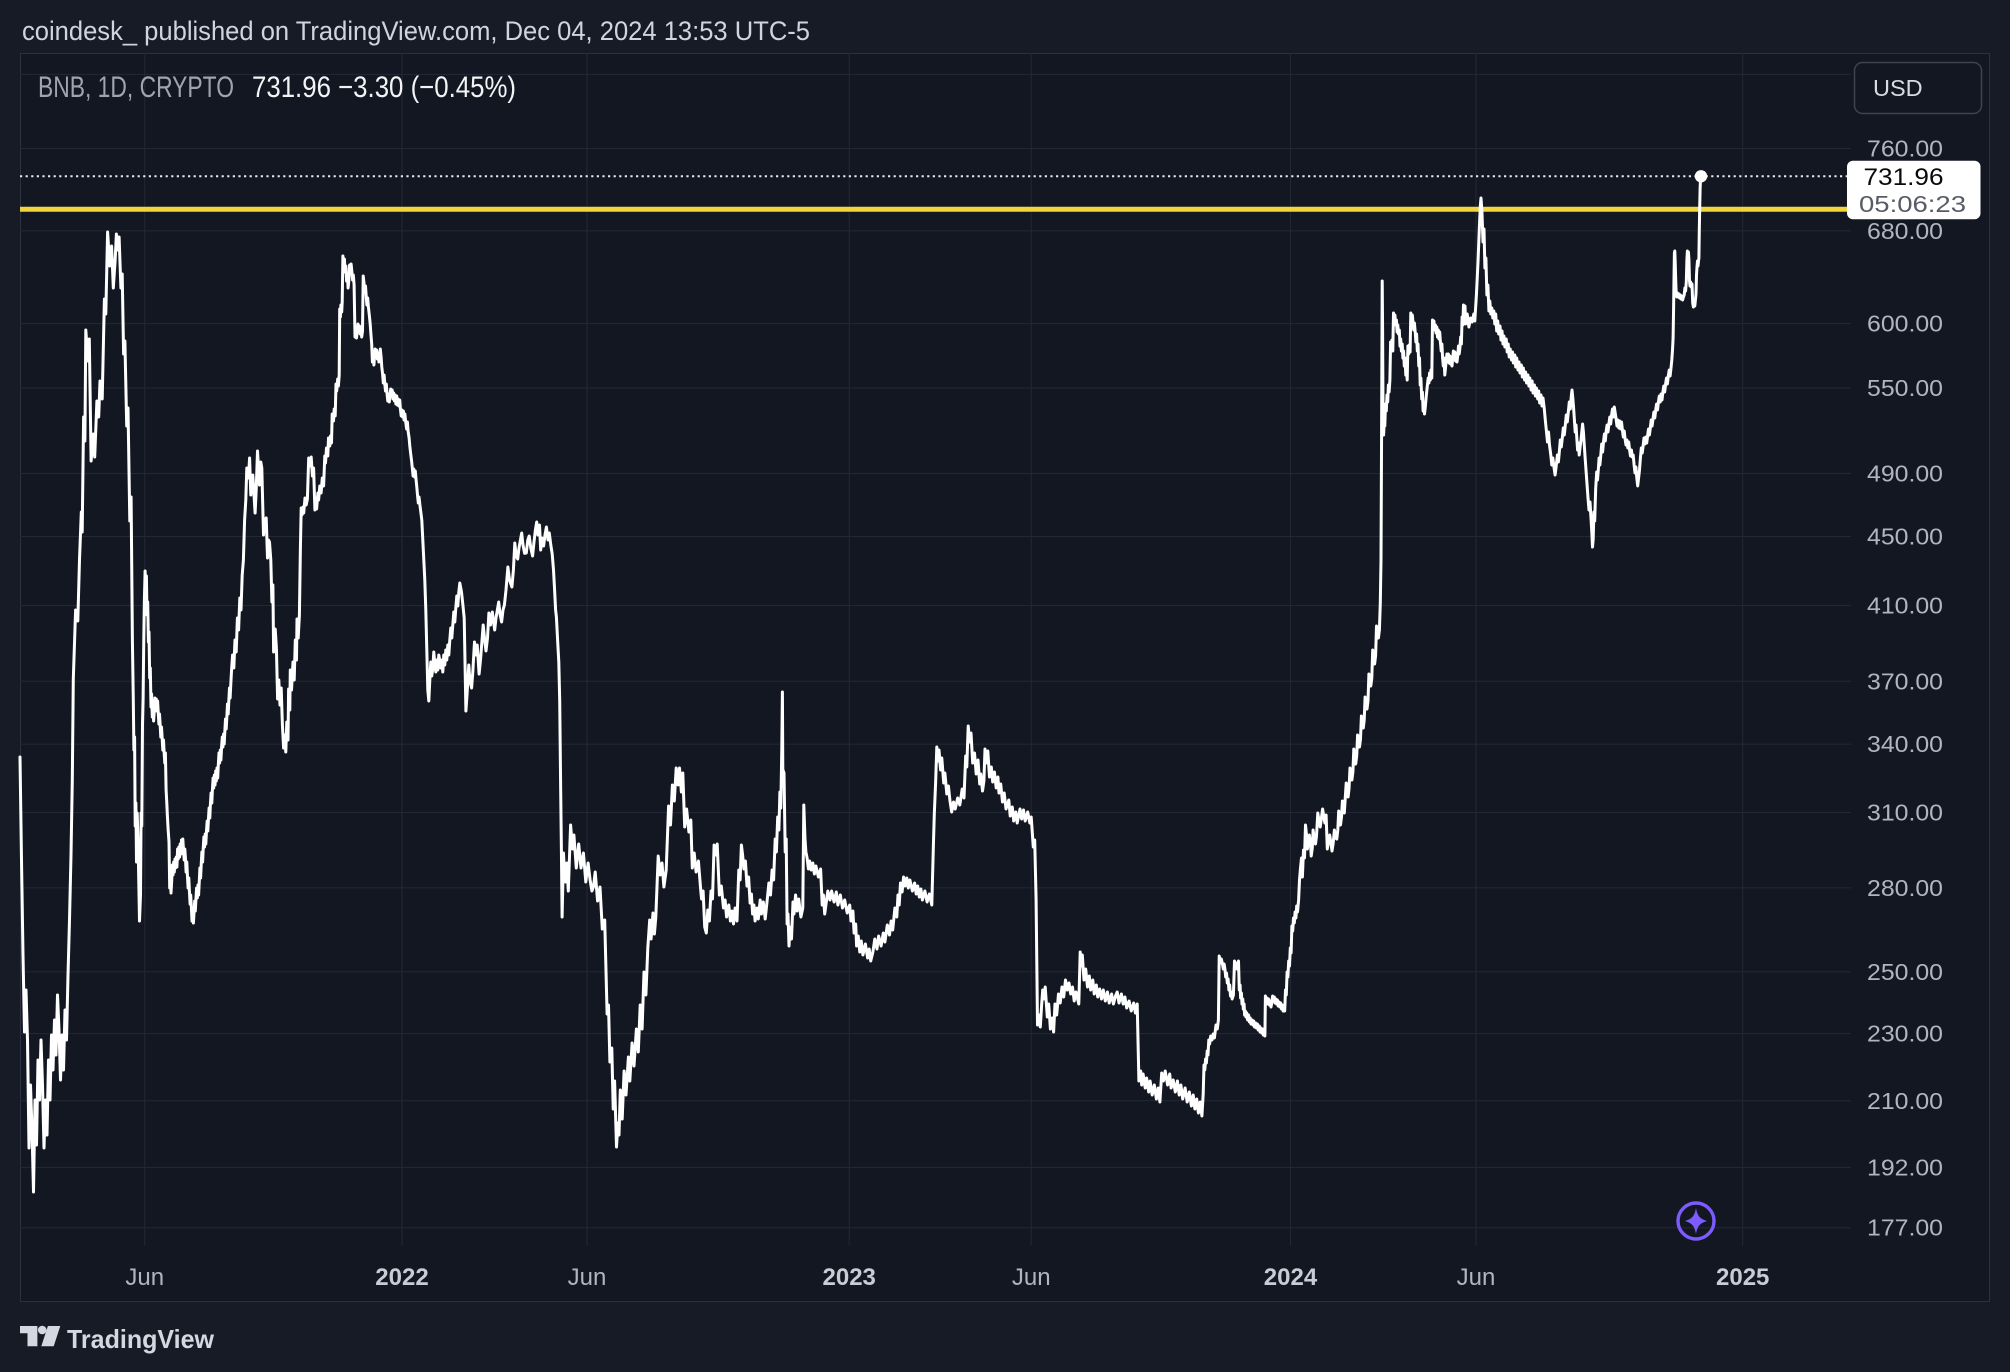 The width and height of the screenshot is (2010, 1372). What do you see at coordinates (1905, 474) in the screenshot?
I see `svg-text: 490.00` at bounding box center [1905, 474].